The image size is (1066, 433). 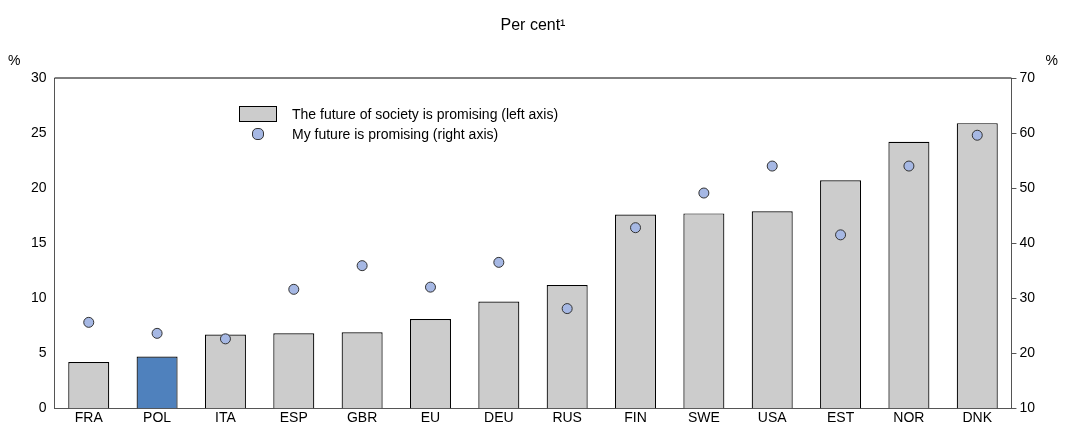 What do you see at coordinates (14, 60) in the screenshot?
I see `y-axis-title: %` at bounding box center [14, 60].